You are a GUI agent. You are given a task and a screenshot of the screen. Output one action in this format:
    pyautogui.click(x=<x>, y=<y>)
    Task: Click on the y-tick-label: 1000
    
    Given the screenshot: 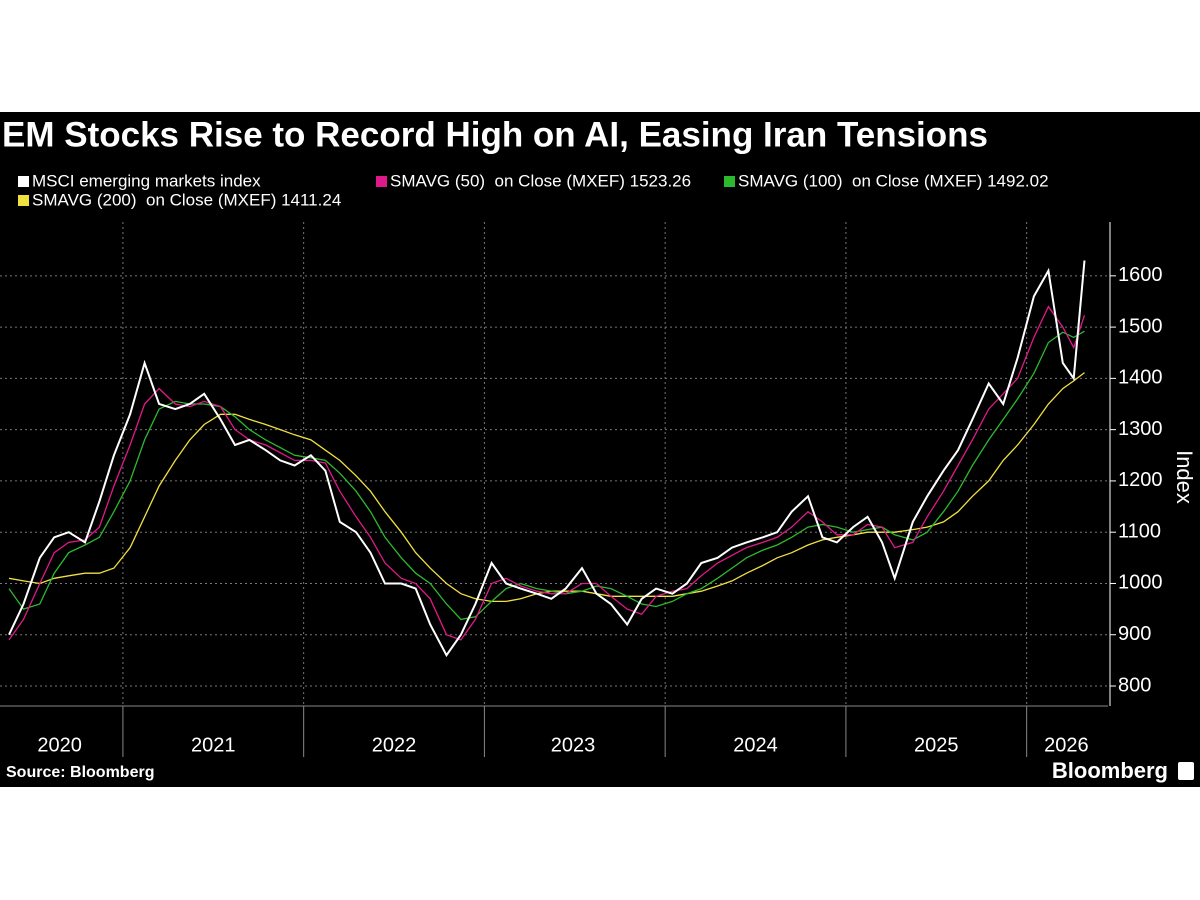 What is the action you would take?
    pyautogui.click(x=1140, y=583)
    